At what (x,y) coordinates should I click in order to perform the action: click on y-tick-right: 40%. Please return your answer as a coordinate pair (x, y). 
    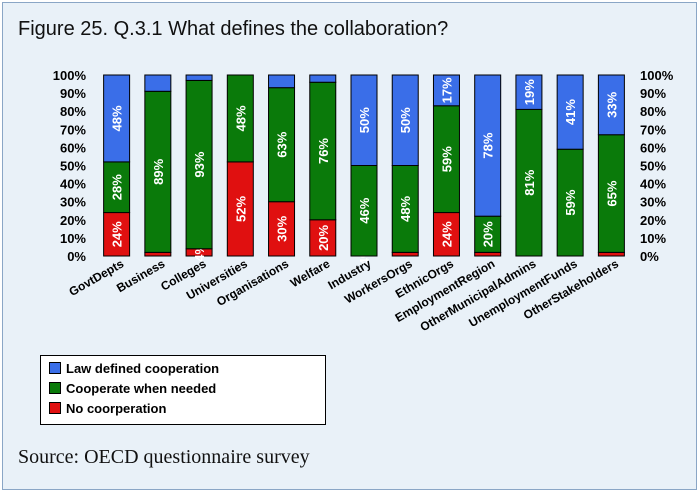
    Looking at the image, I should click on (653, 184).